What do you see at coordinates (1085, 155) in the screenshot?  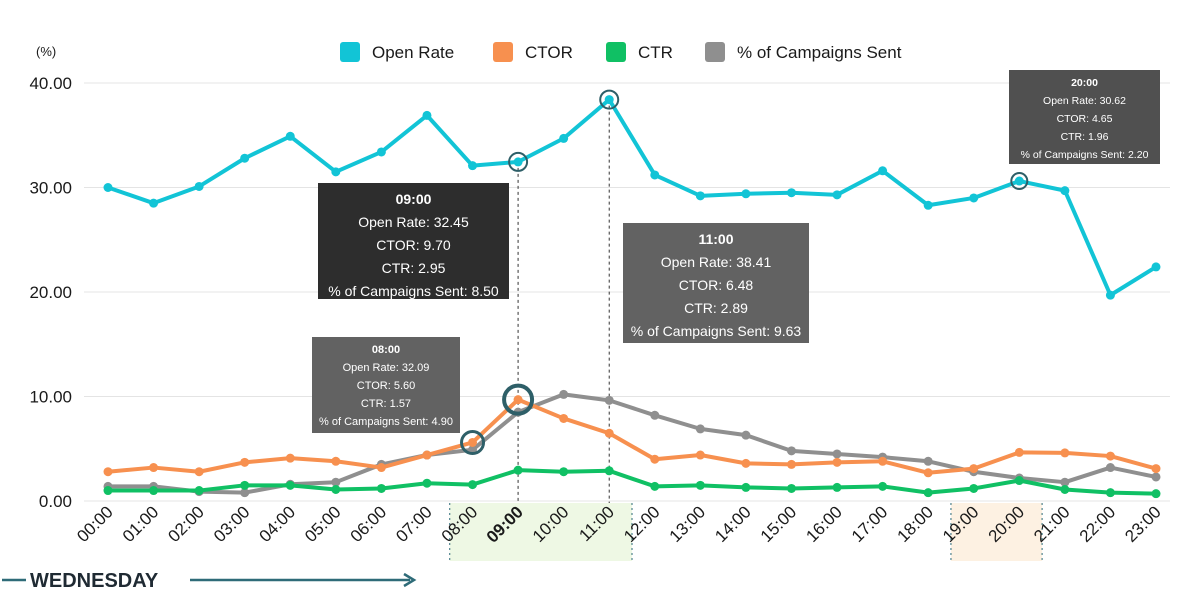 I see `tooltip-line: % of Campaigns Sent: 2.20` at bounding box center [1085, 155].